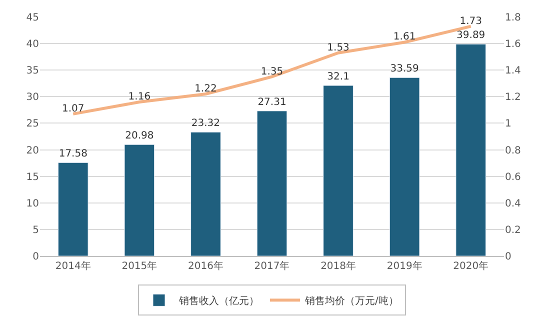 Image resolution: width=544 pixels, height=328 pixels. Describe the element at coordinates (218, 301) in the screenshot. I see `legend-label: 销售收入（亿元）` at that location.